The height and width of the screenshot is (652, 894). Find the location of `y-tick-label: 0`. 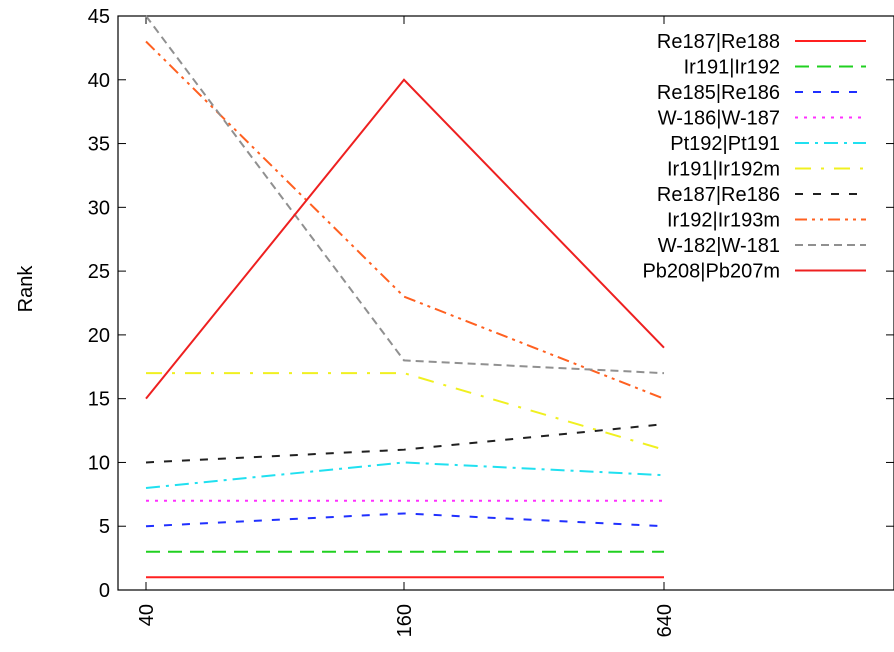

y-tick-label: 0 is located at coordinates (104, 591).